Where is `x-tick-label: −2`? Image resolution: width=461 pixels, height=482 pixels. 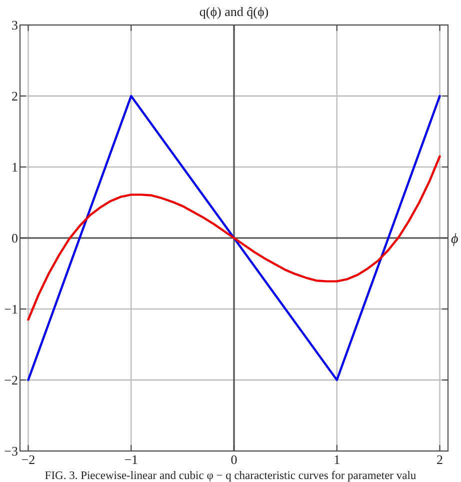
x-tick-label: −2 is located at coordinates (28, 459).